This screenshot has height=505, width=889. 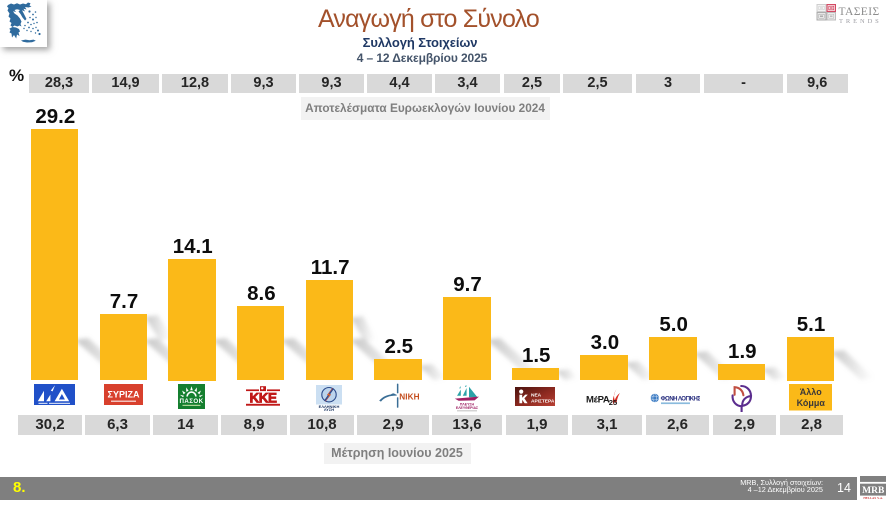 What do you see at coordinates (467, 408) in the screenshot?
I see `svg-text: ΕΛΕΥΘΕΡΙΑΣ` at bounding box center [467, 408].